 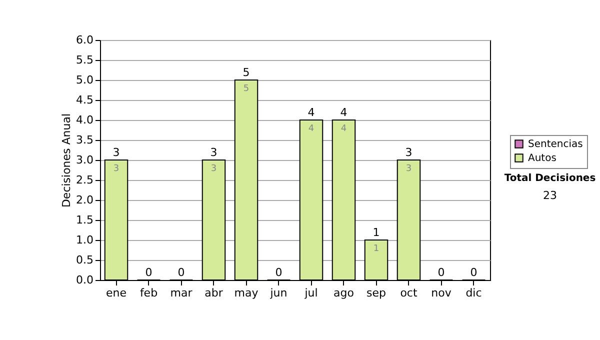 I want to click on y-tick-label: 5.0, so click(x=85, y=80).